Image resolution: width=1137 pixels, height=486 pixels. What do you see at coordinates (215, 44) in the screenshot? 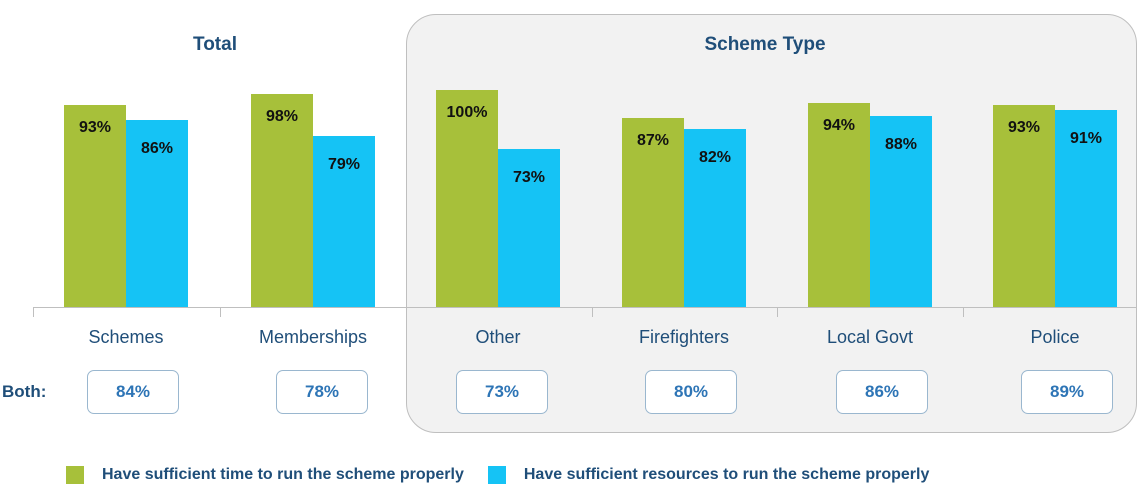
I see `group-title-total: Total` at bounding box center [215, 44].